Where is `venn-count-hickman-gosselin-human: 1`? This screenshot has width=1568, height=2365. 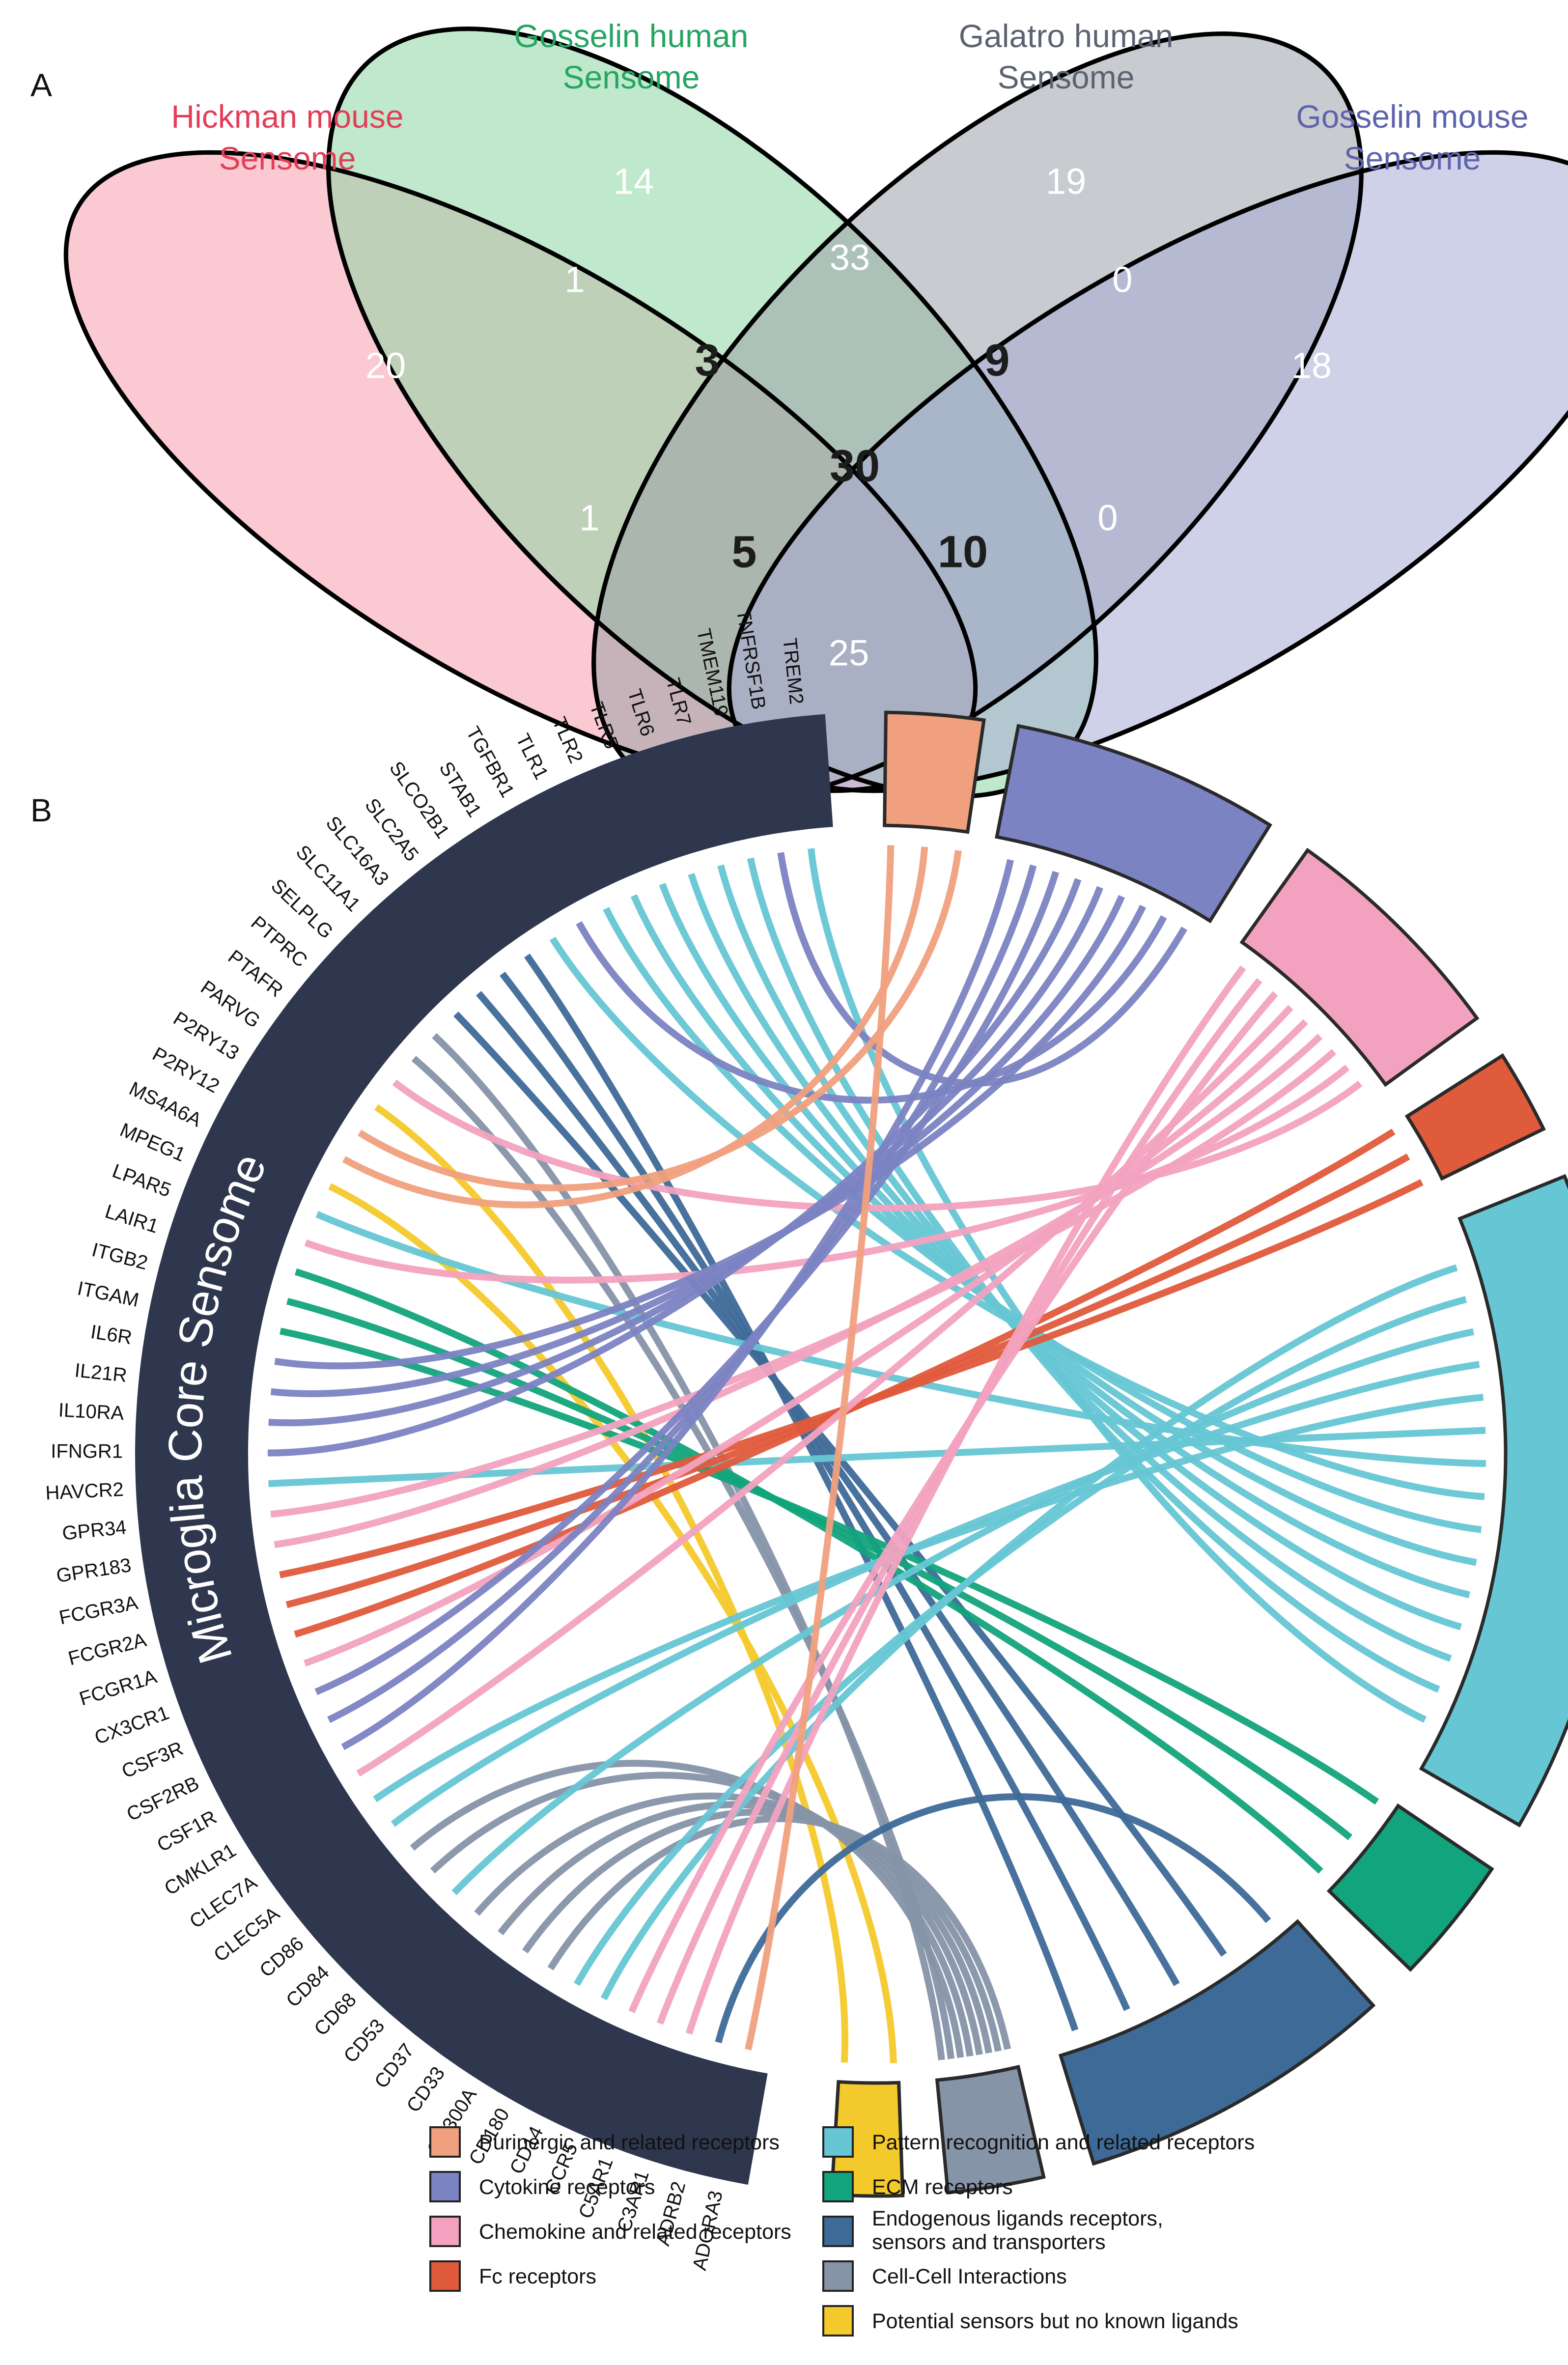
venn-count-hickman-gosselin-human: 1 is located at coordinates (574, 280).